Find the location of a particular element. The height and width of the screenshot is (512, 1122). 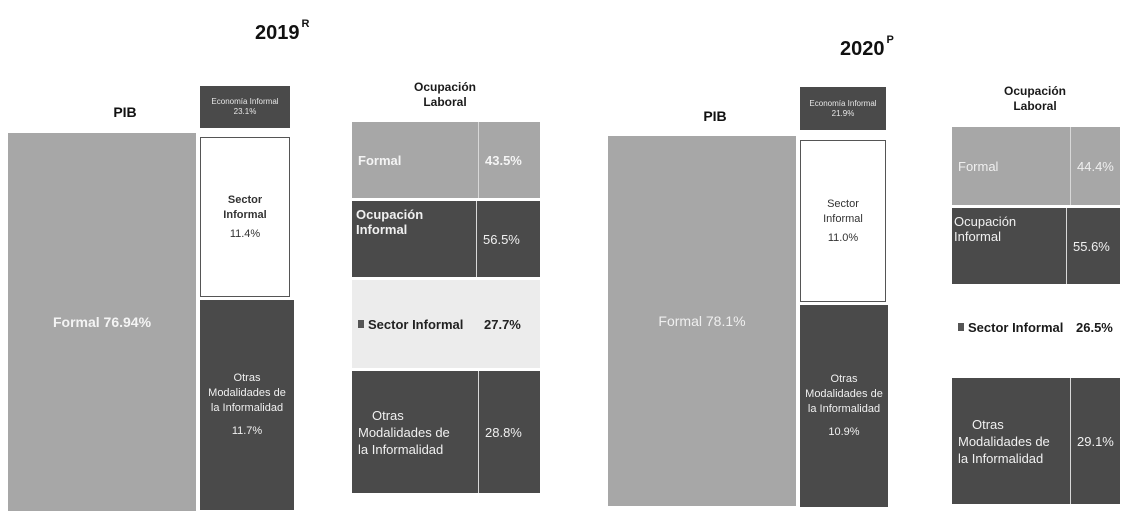

ol-formal-2019-name: Formal is located at coordinates (380, 160).